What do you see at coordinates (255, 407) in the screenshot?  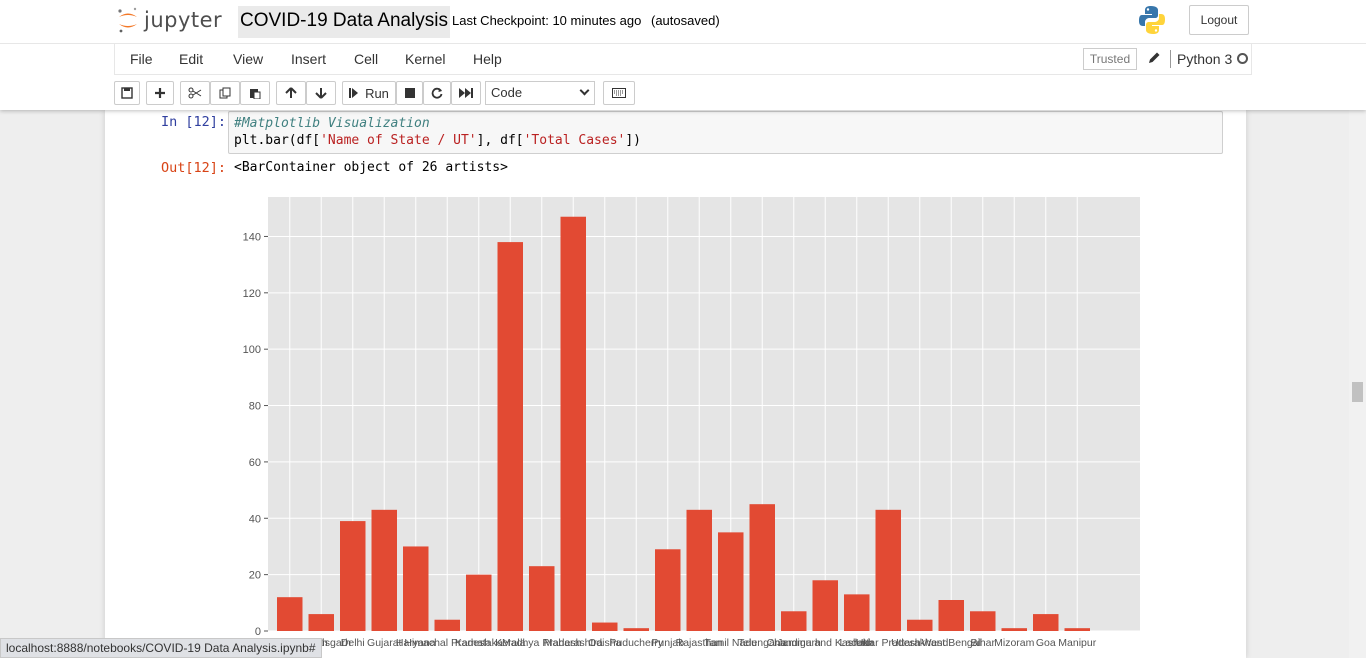 I see `y-tick-label: 80` at bounding box center [255, 407].